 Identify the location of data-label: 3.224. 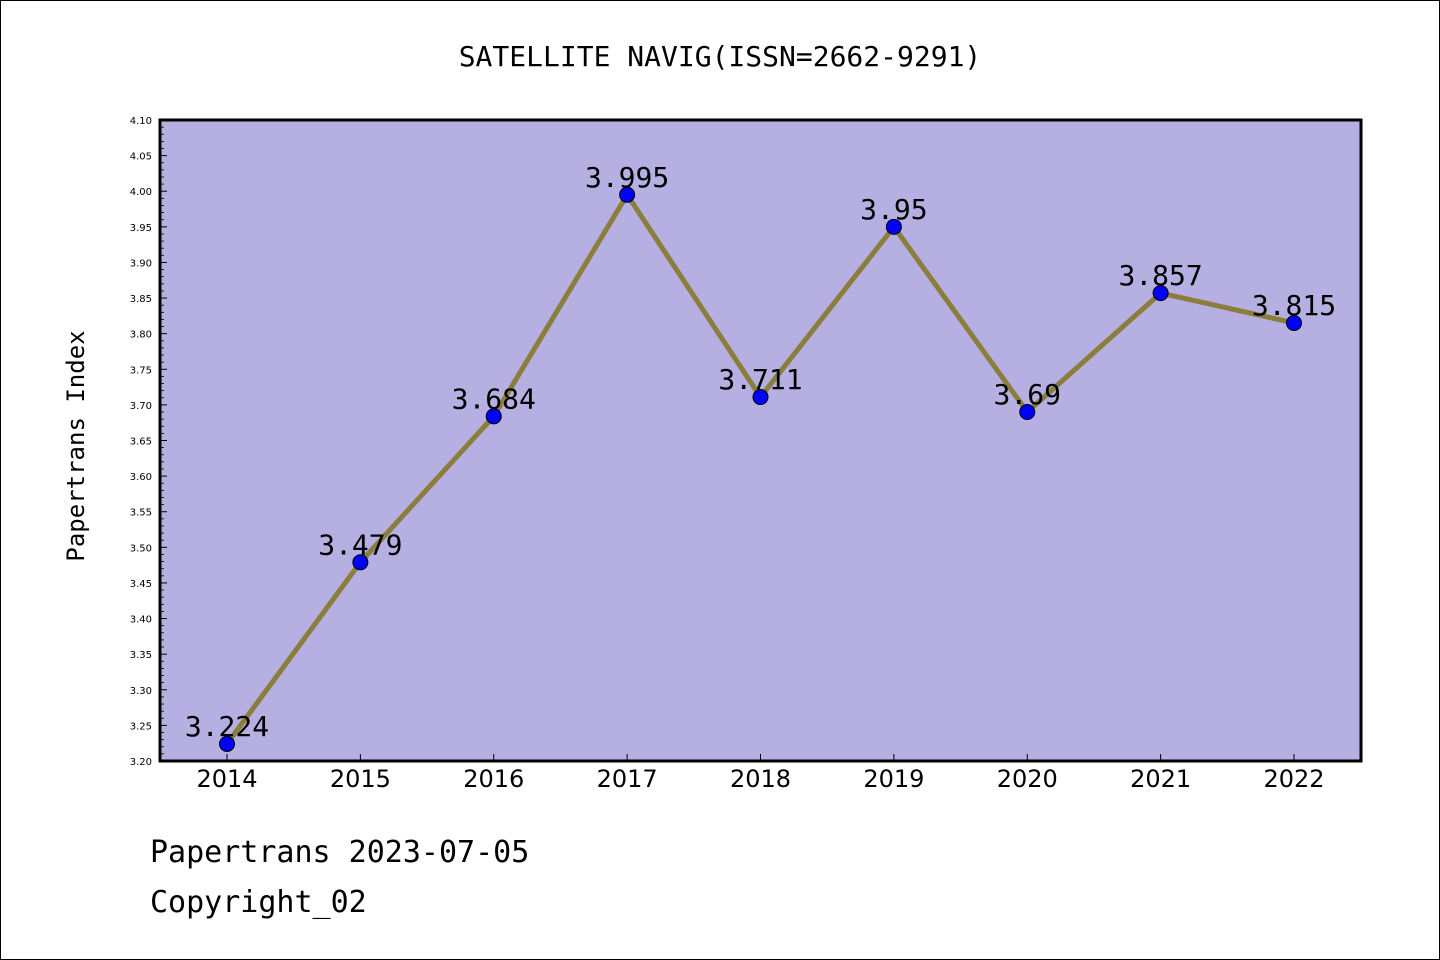
(227, 726).